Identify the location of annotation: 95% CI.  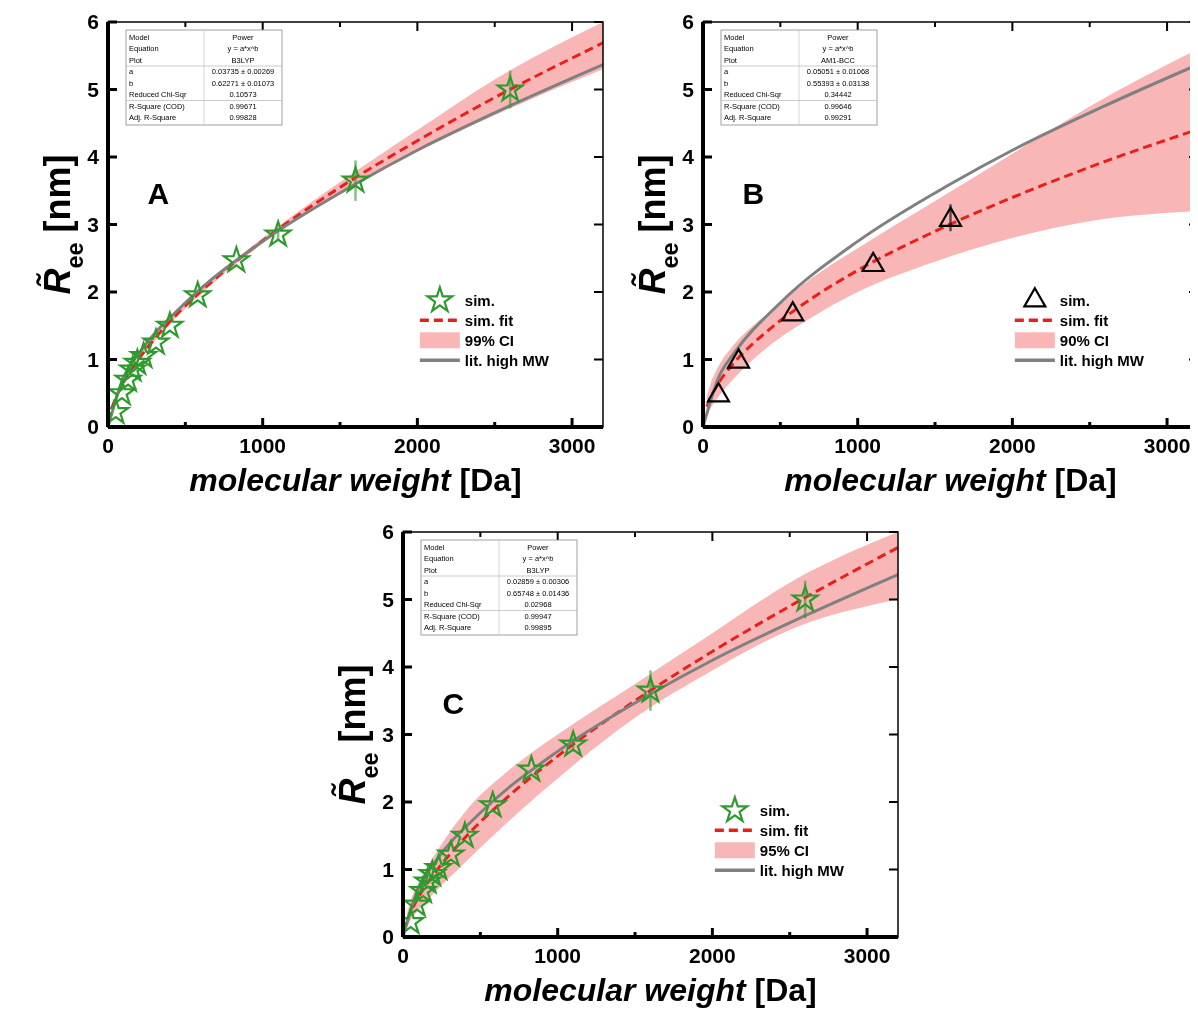
(784, 850).